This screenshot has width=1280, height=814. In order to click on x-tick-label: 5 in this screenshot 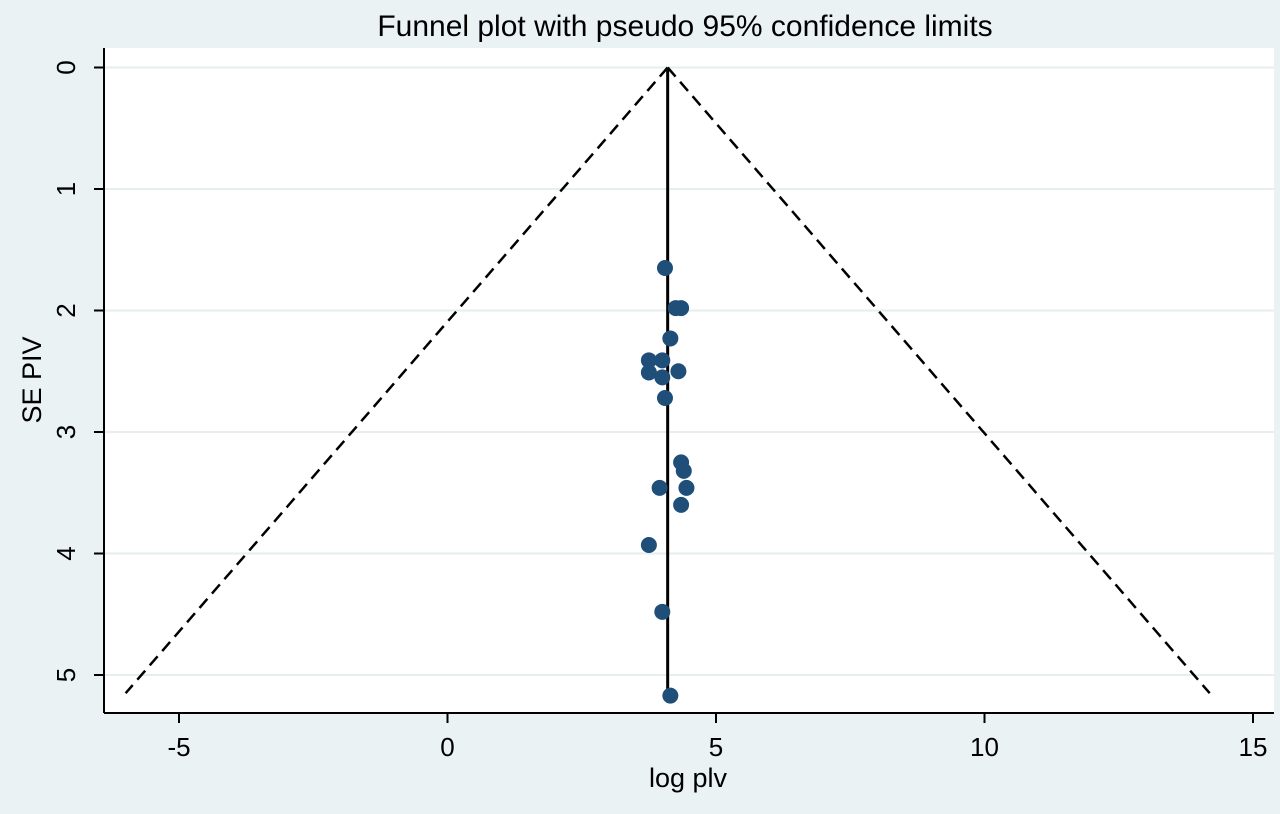, I will do `click(716, 747)`.